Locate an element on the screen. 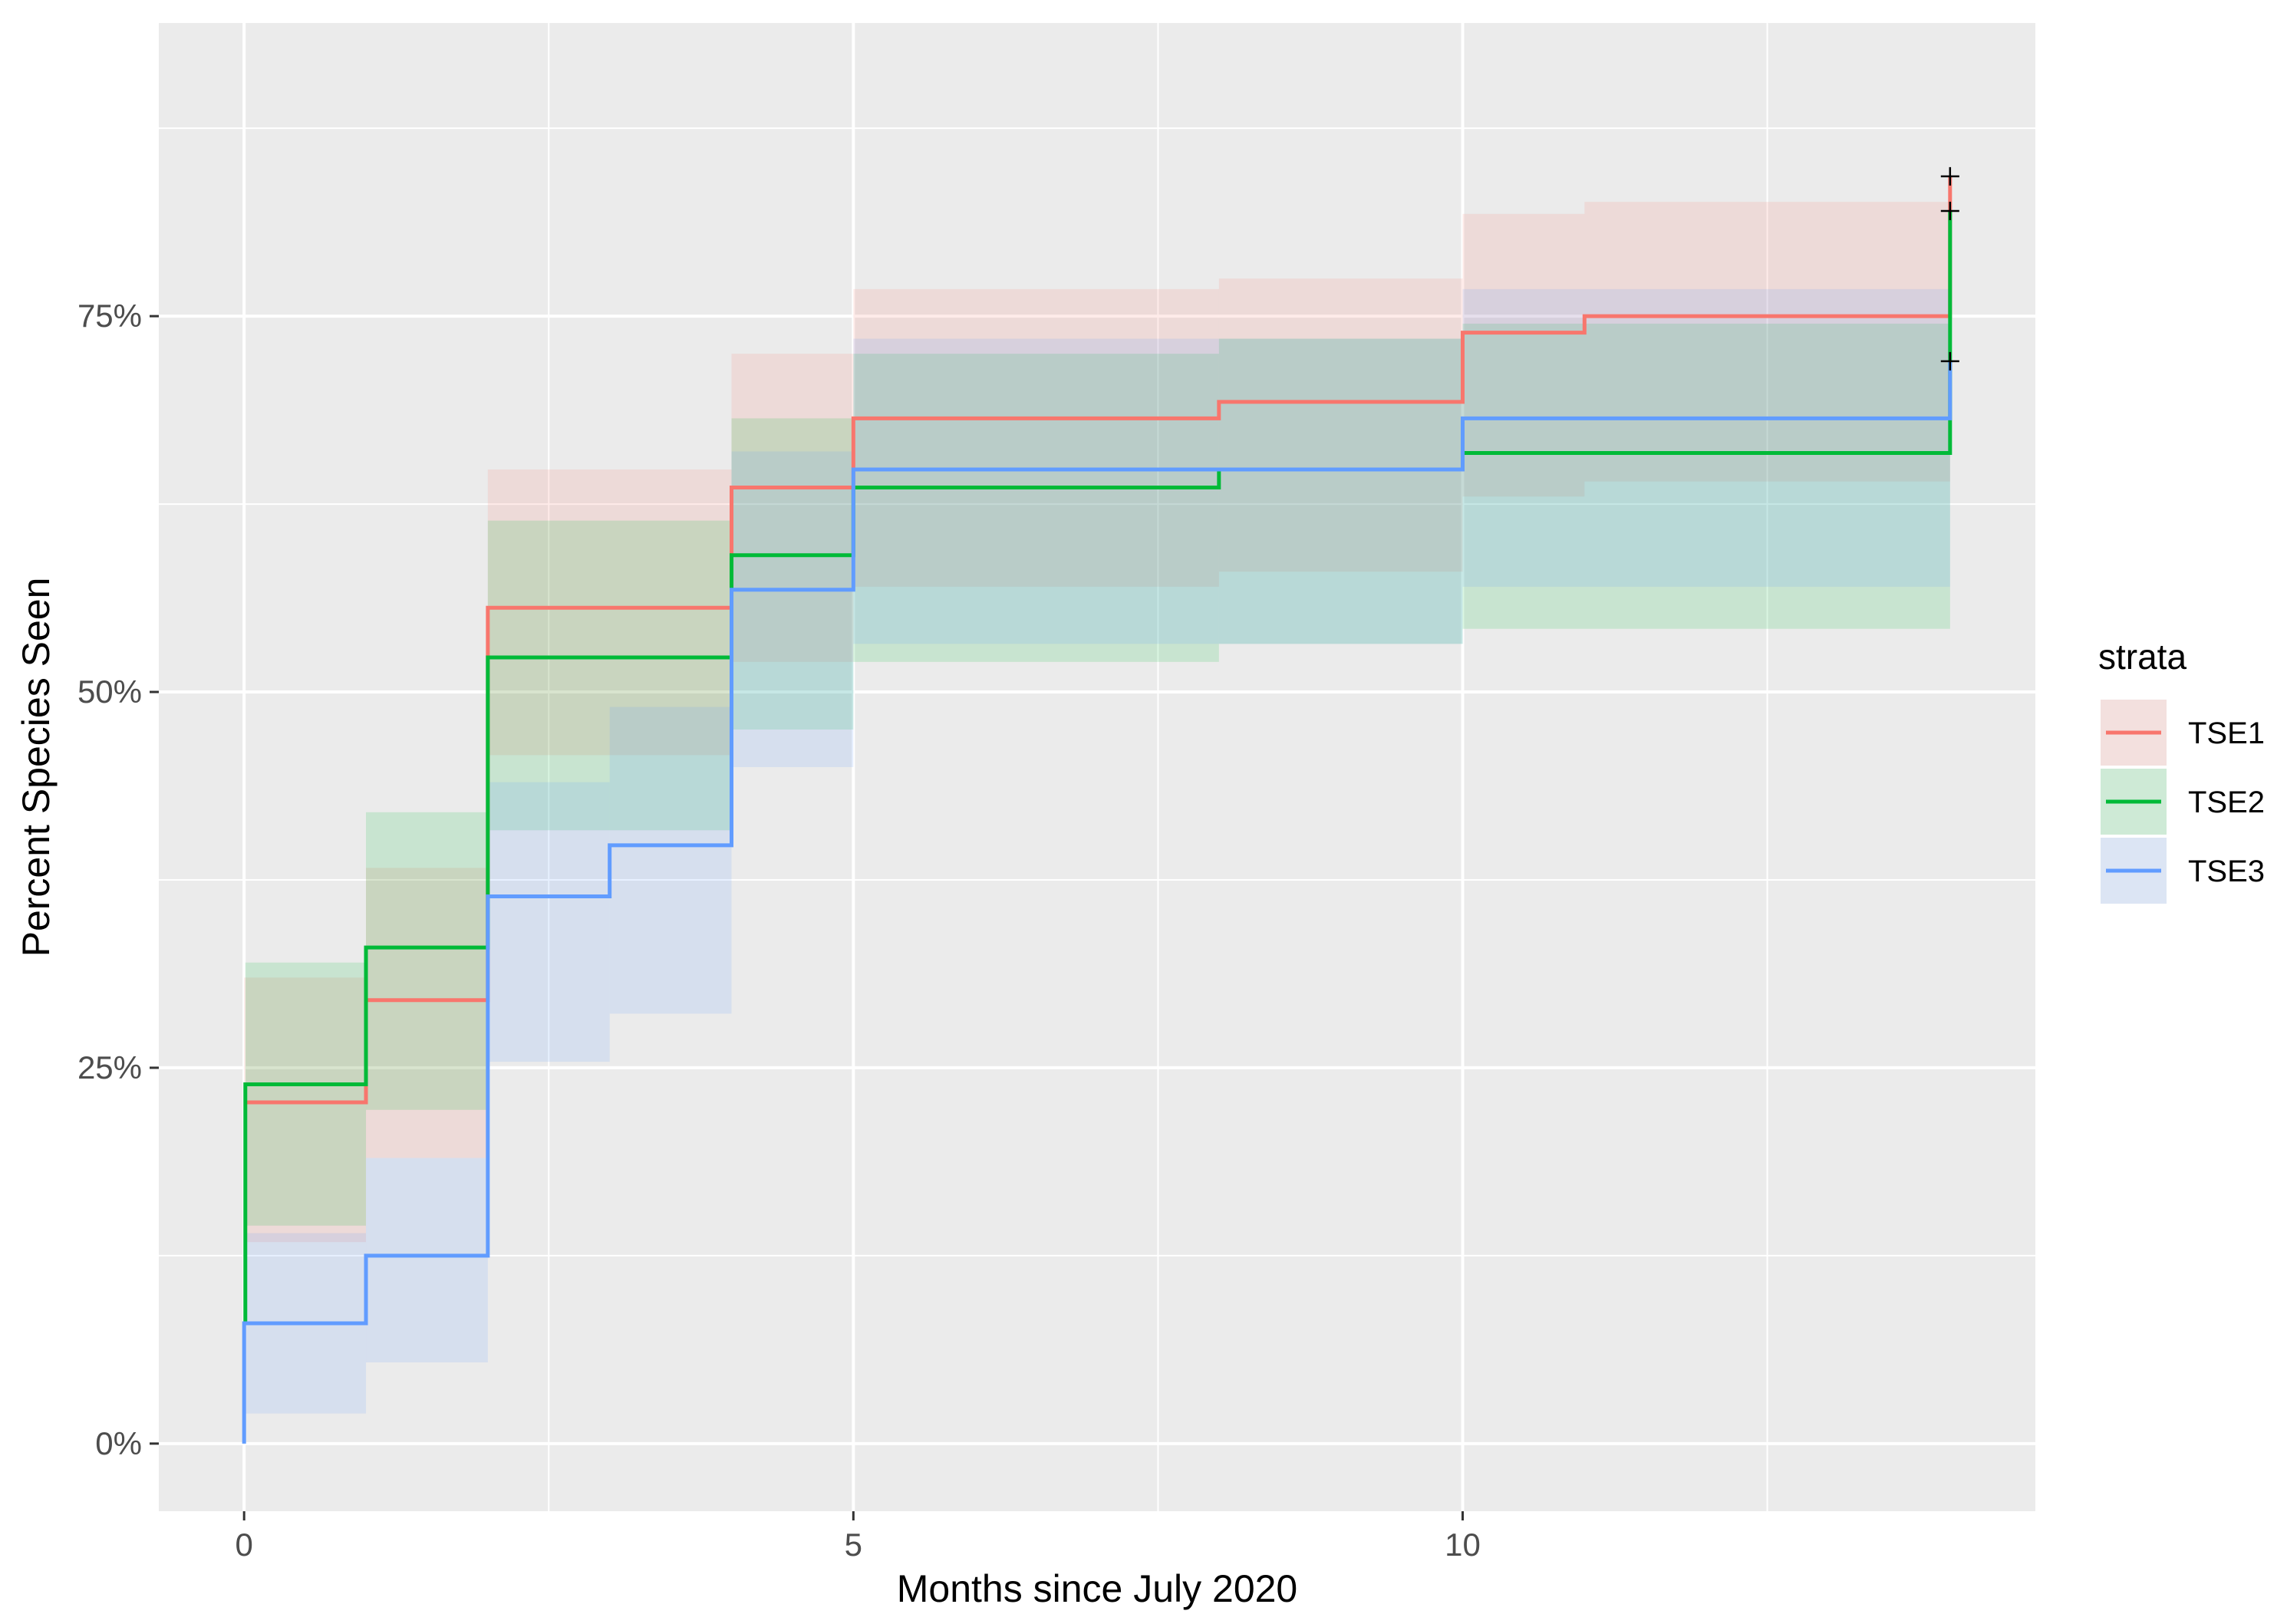 The width and height of the screenshot is (2287, 1624). censor-marks is located at coordinates (1950, 268).